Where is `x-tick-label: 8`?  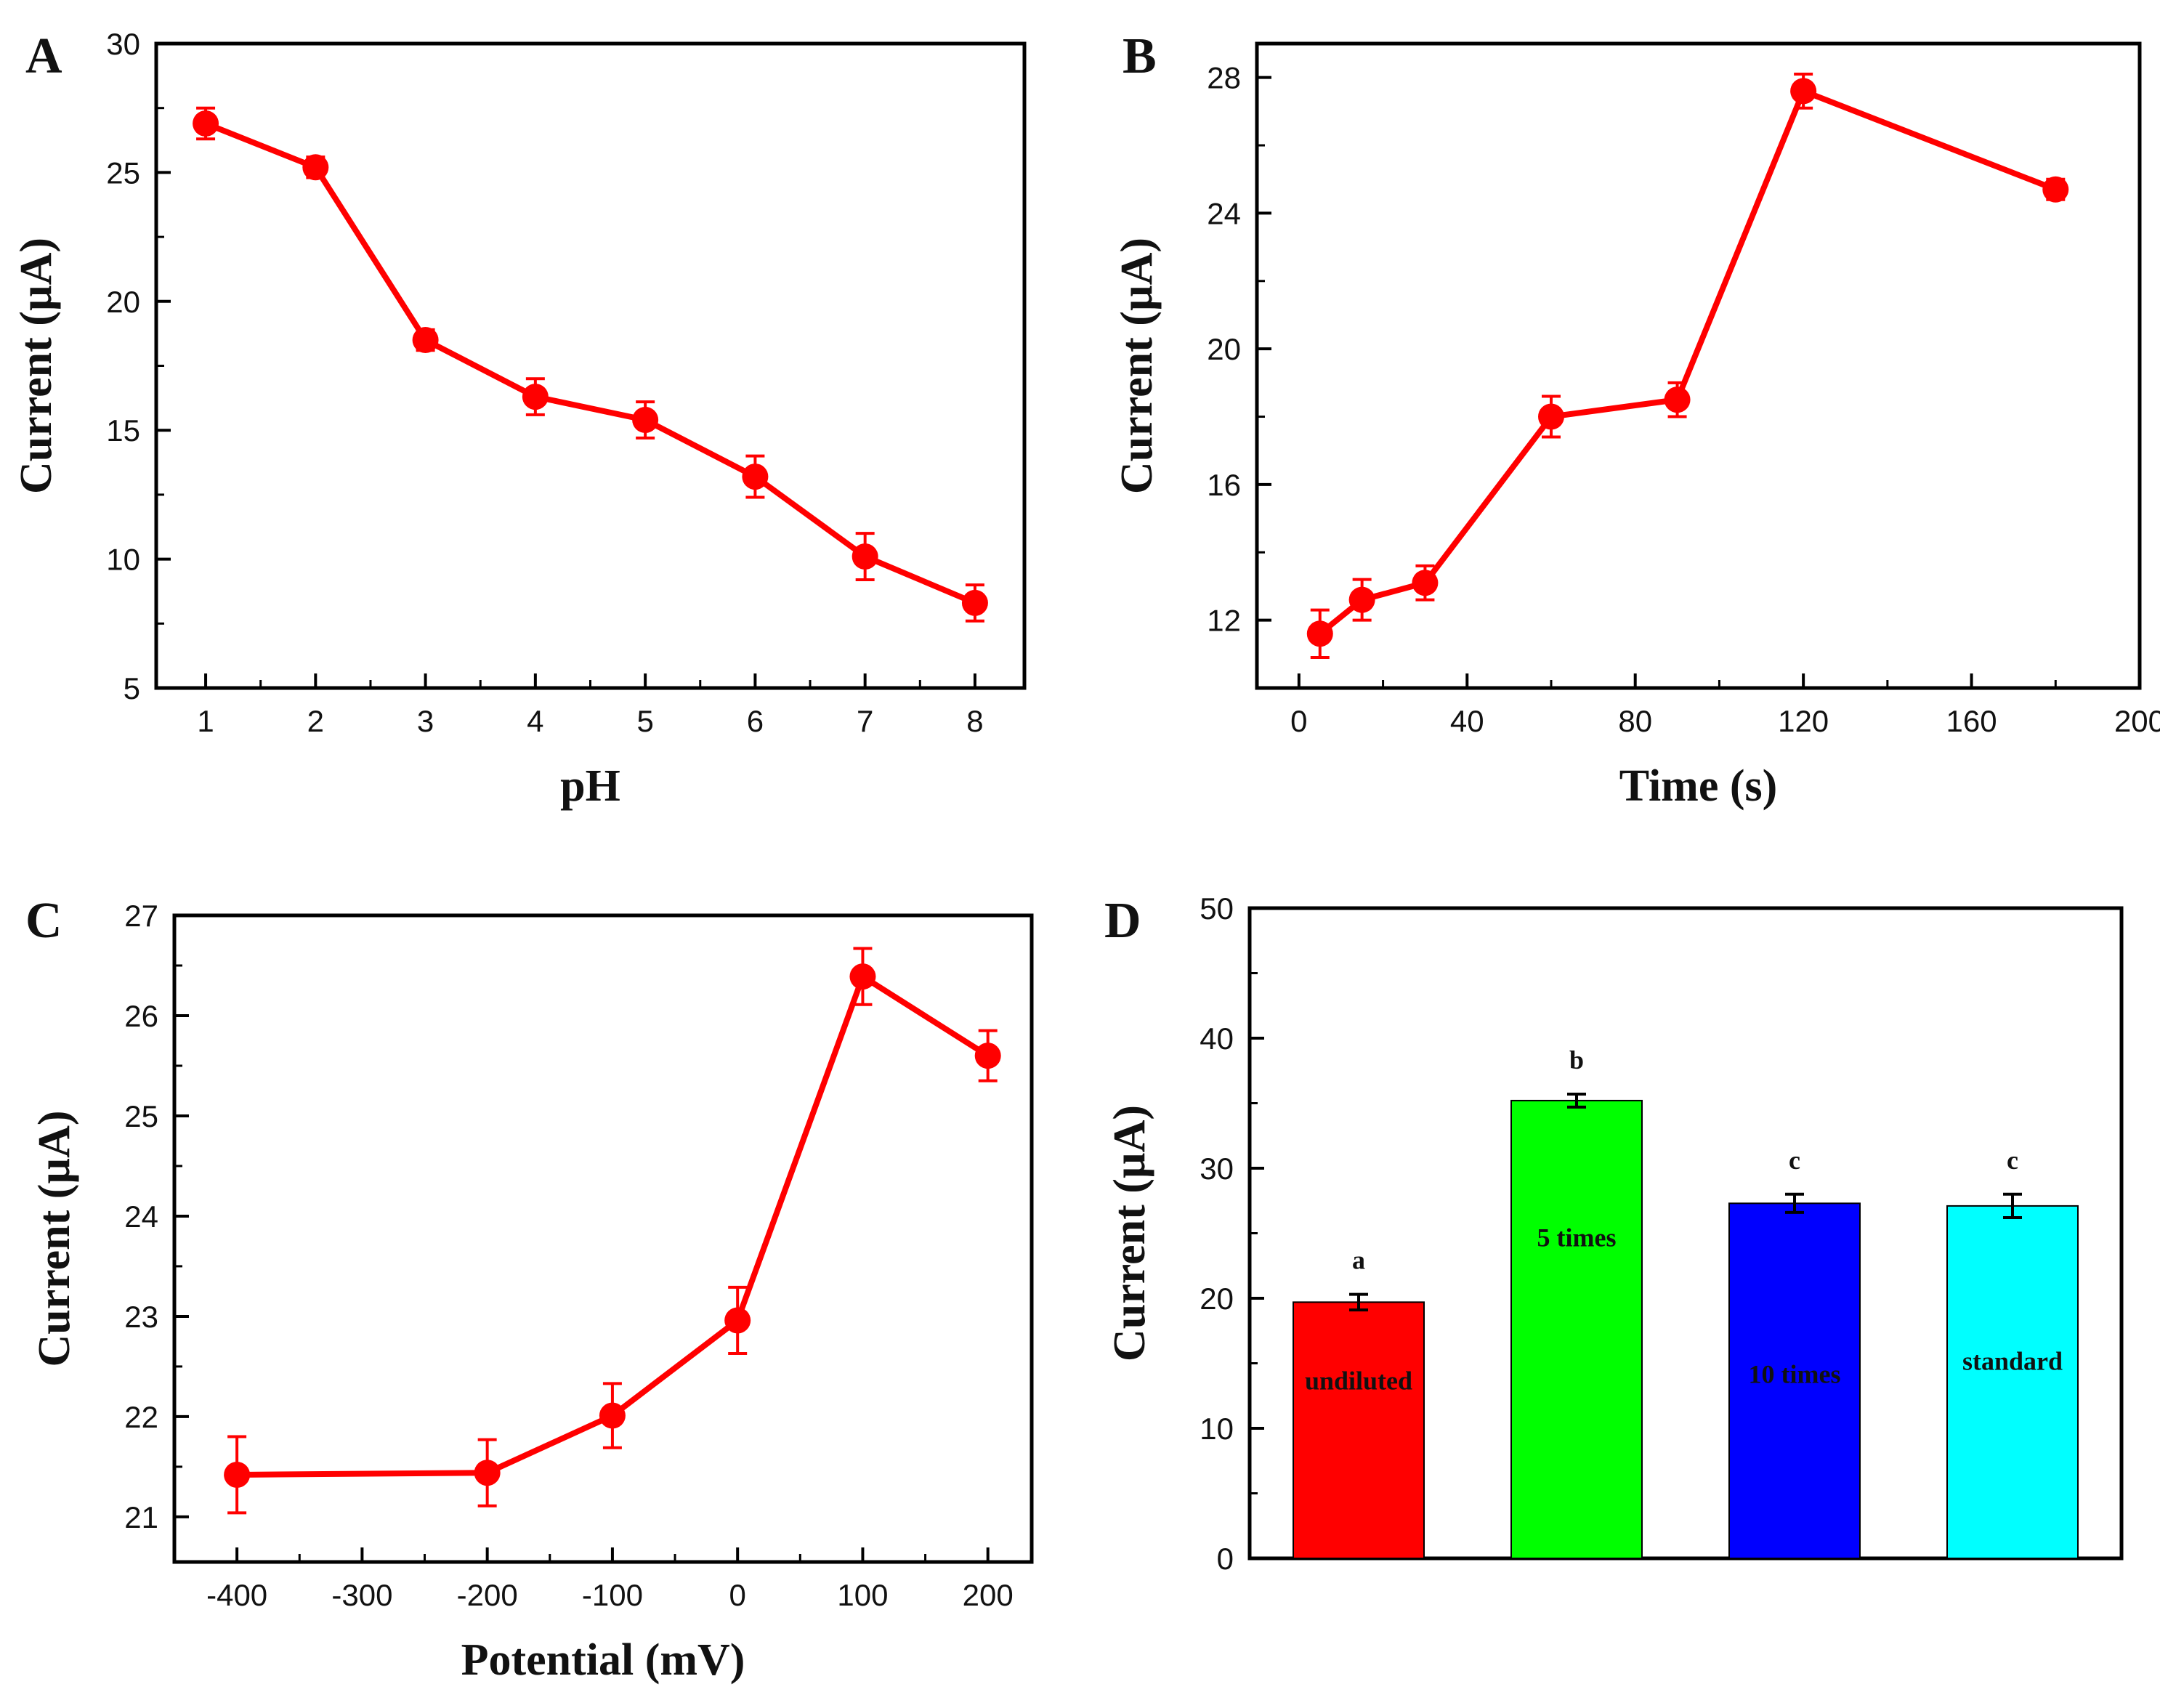 x-tick-label: 8 is located at coordinates (974, 721).